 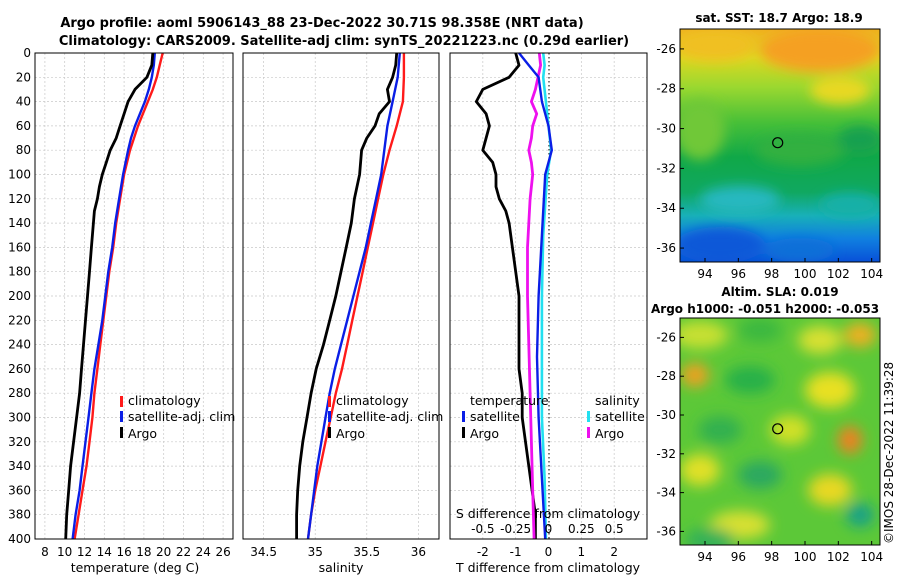 I want to click on salinity-climatology-line, so click(x=356, y=296).